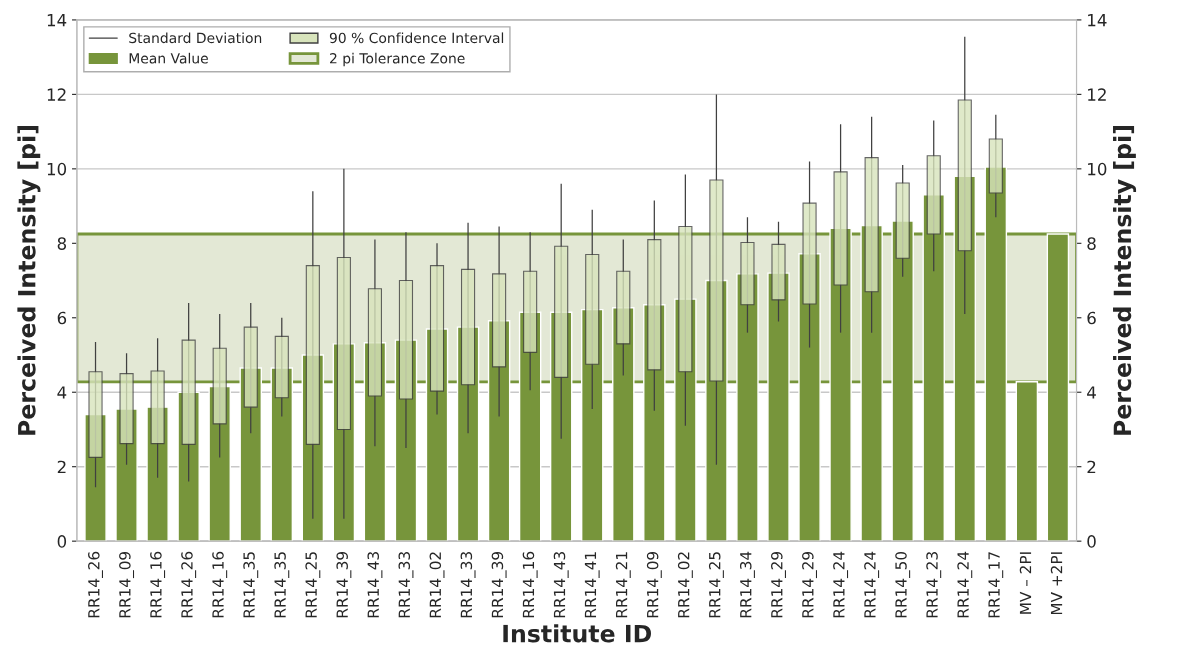  What do you see at coordinates (1091, 318) in the screenshot?
I see `y2-tick-label: 6` at bounding box center [1091, 318].